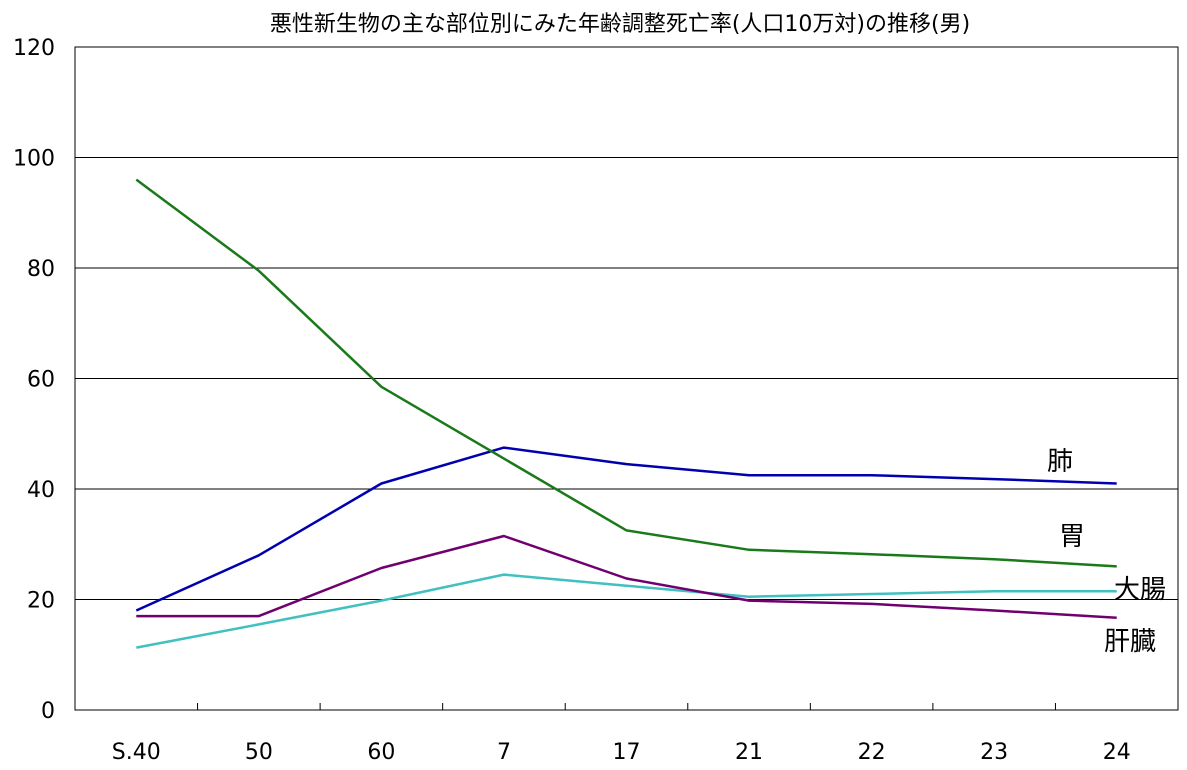 This screenshot has width=1187, height=770. What do you see at coordinates (627, 752) in the screenshot?
I see `x-tick-label: 17` at bounding box center [627, 752].